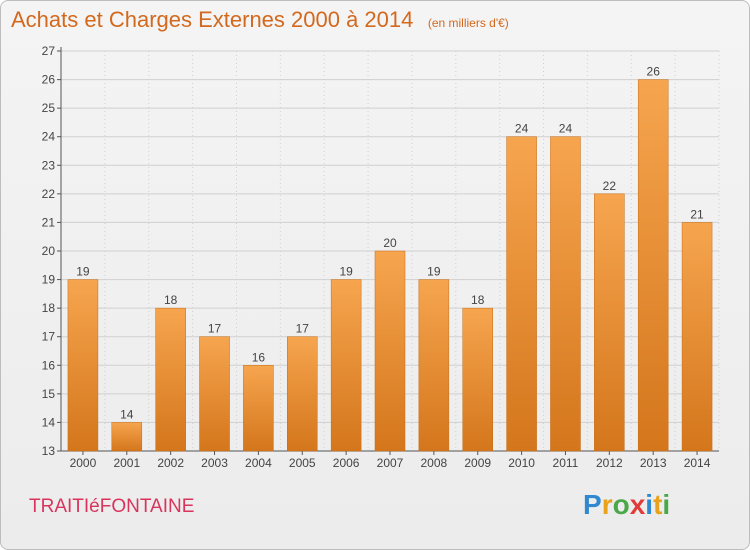  What do you see at coordinates (127, 437) in the screenshot?
I see `bar-2001` at bounding box center [127, 437].